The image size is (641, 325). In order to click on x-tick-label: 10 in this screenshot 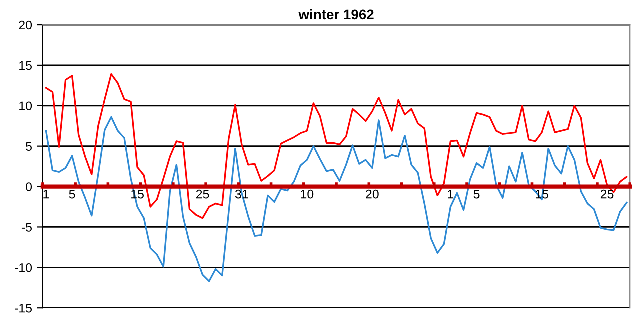, I will do `click(307, 194)`.